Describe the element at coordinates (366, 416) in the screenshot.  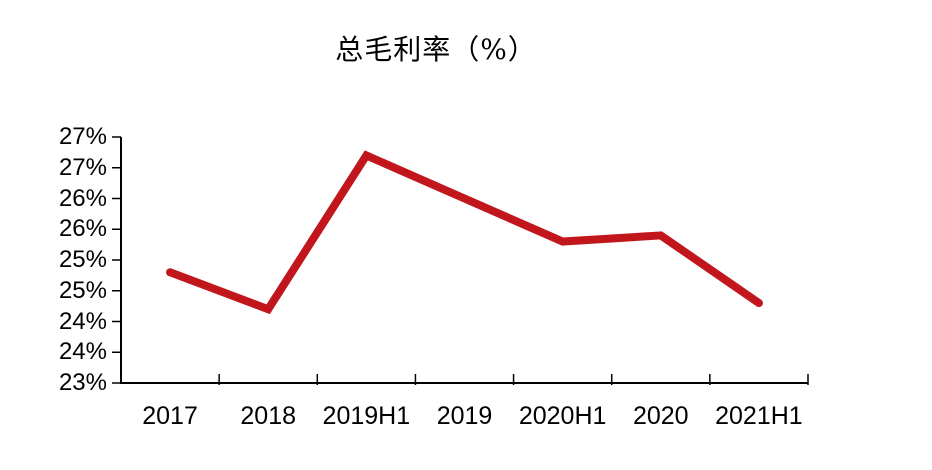
I see `x-axis-tick-label: 2019H1` at that location.